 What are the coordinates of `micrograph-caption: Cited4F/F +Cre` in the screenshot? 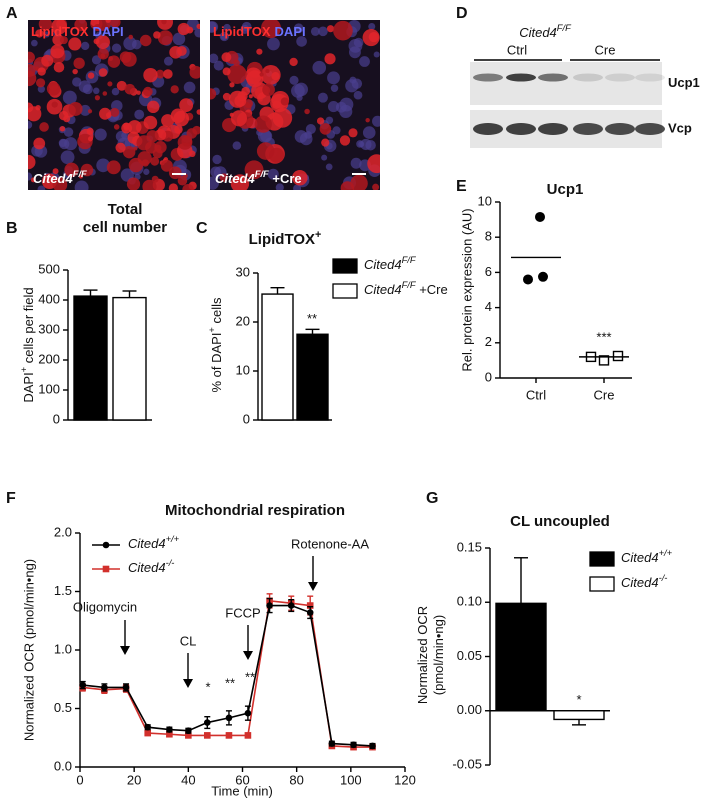 It's located at (258, 177).